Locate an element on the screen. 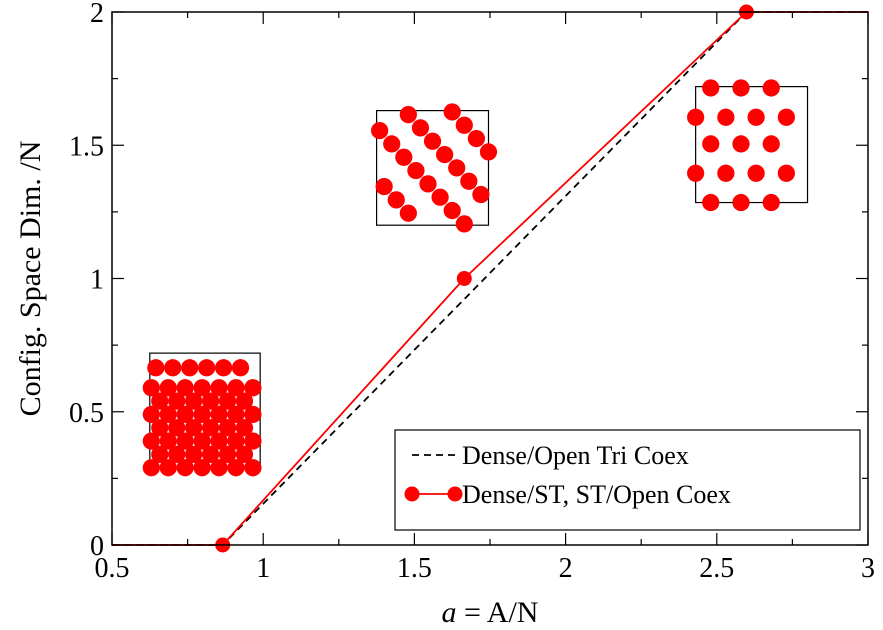 The width and height of the screenshot is (883, 630). x-tick-label: 1.5 is located at coordinates (414, 568).